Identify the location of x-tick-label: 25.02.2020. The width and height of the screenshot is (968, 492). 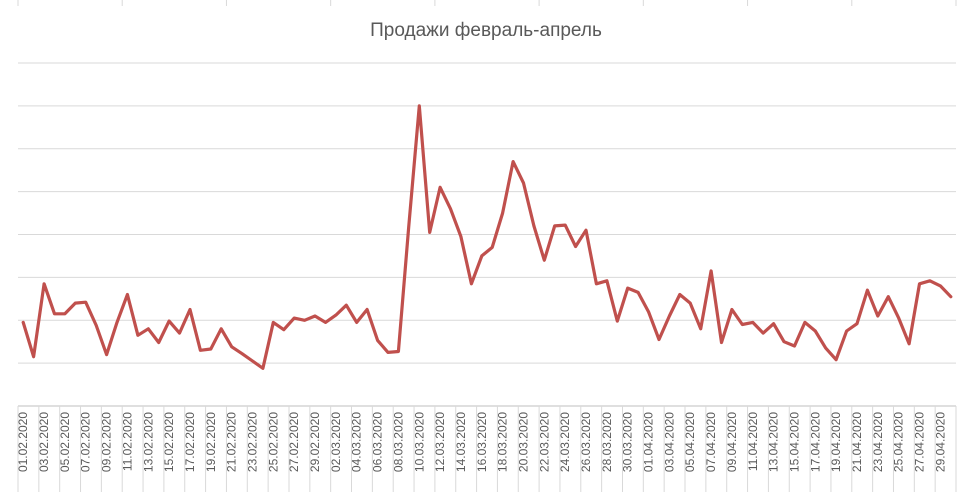
(273, 442).